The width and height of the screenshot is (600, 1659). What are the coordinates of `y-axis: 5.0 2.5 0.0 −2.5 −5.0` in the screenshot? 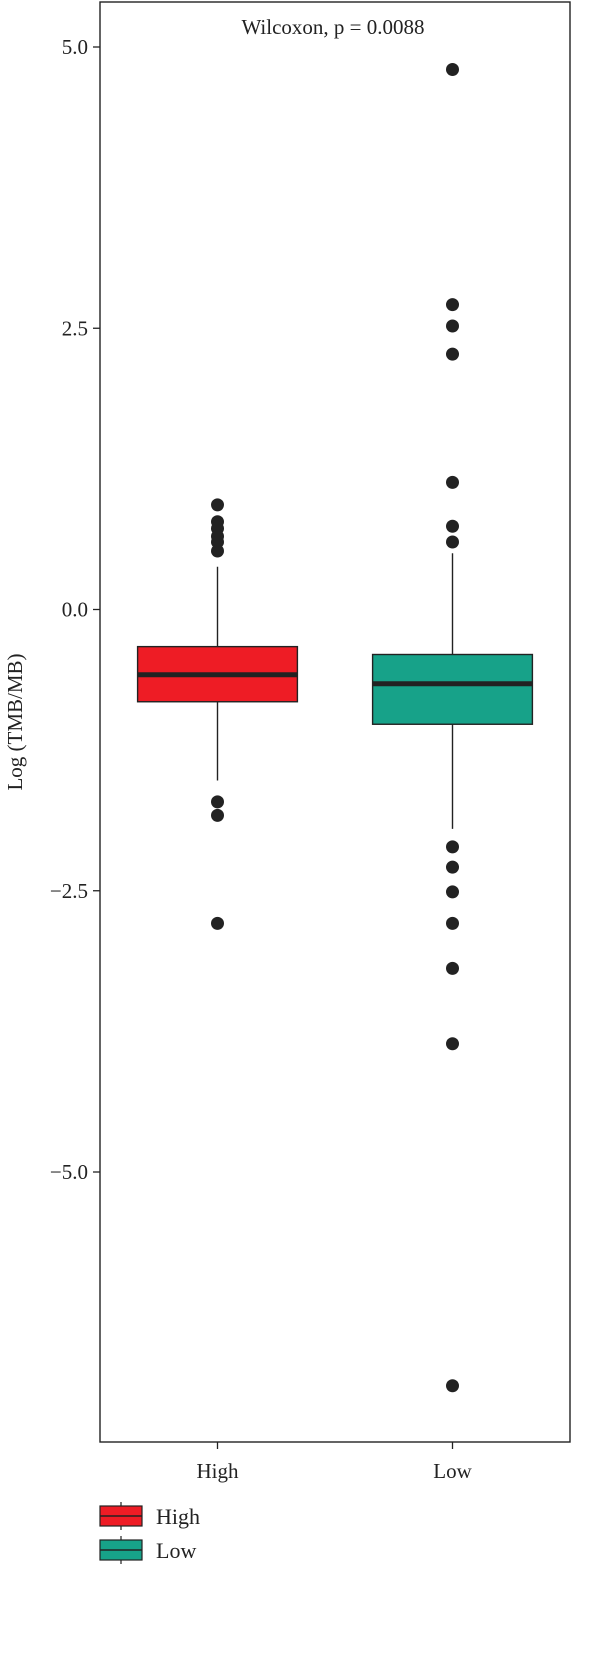 It's located at (75, 609).